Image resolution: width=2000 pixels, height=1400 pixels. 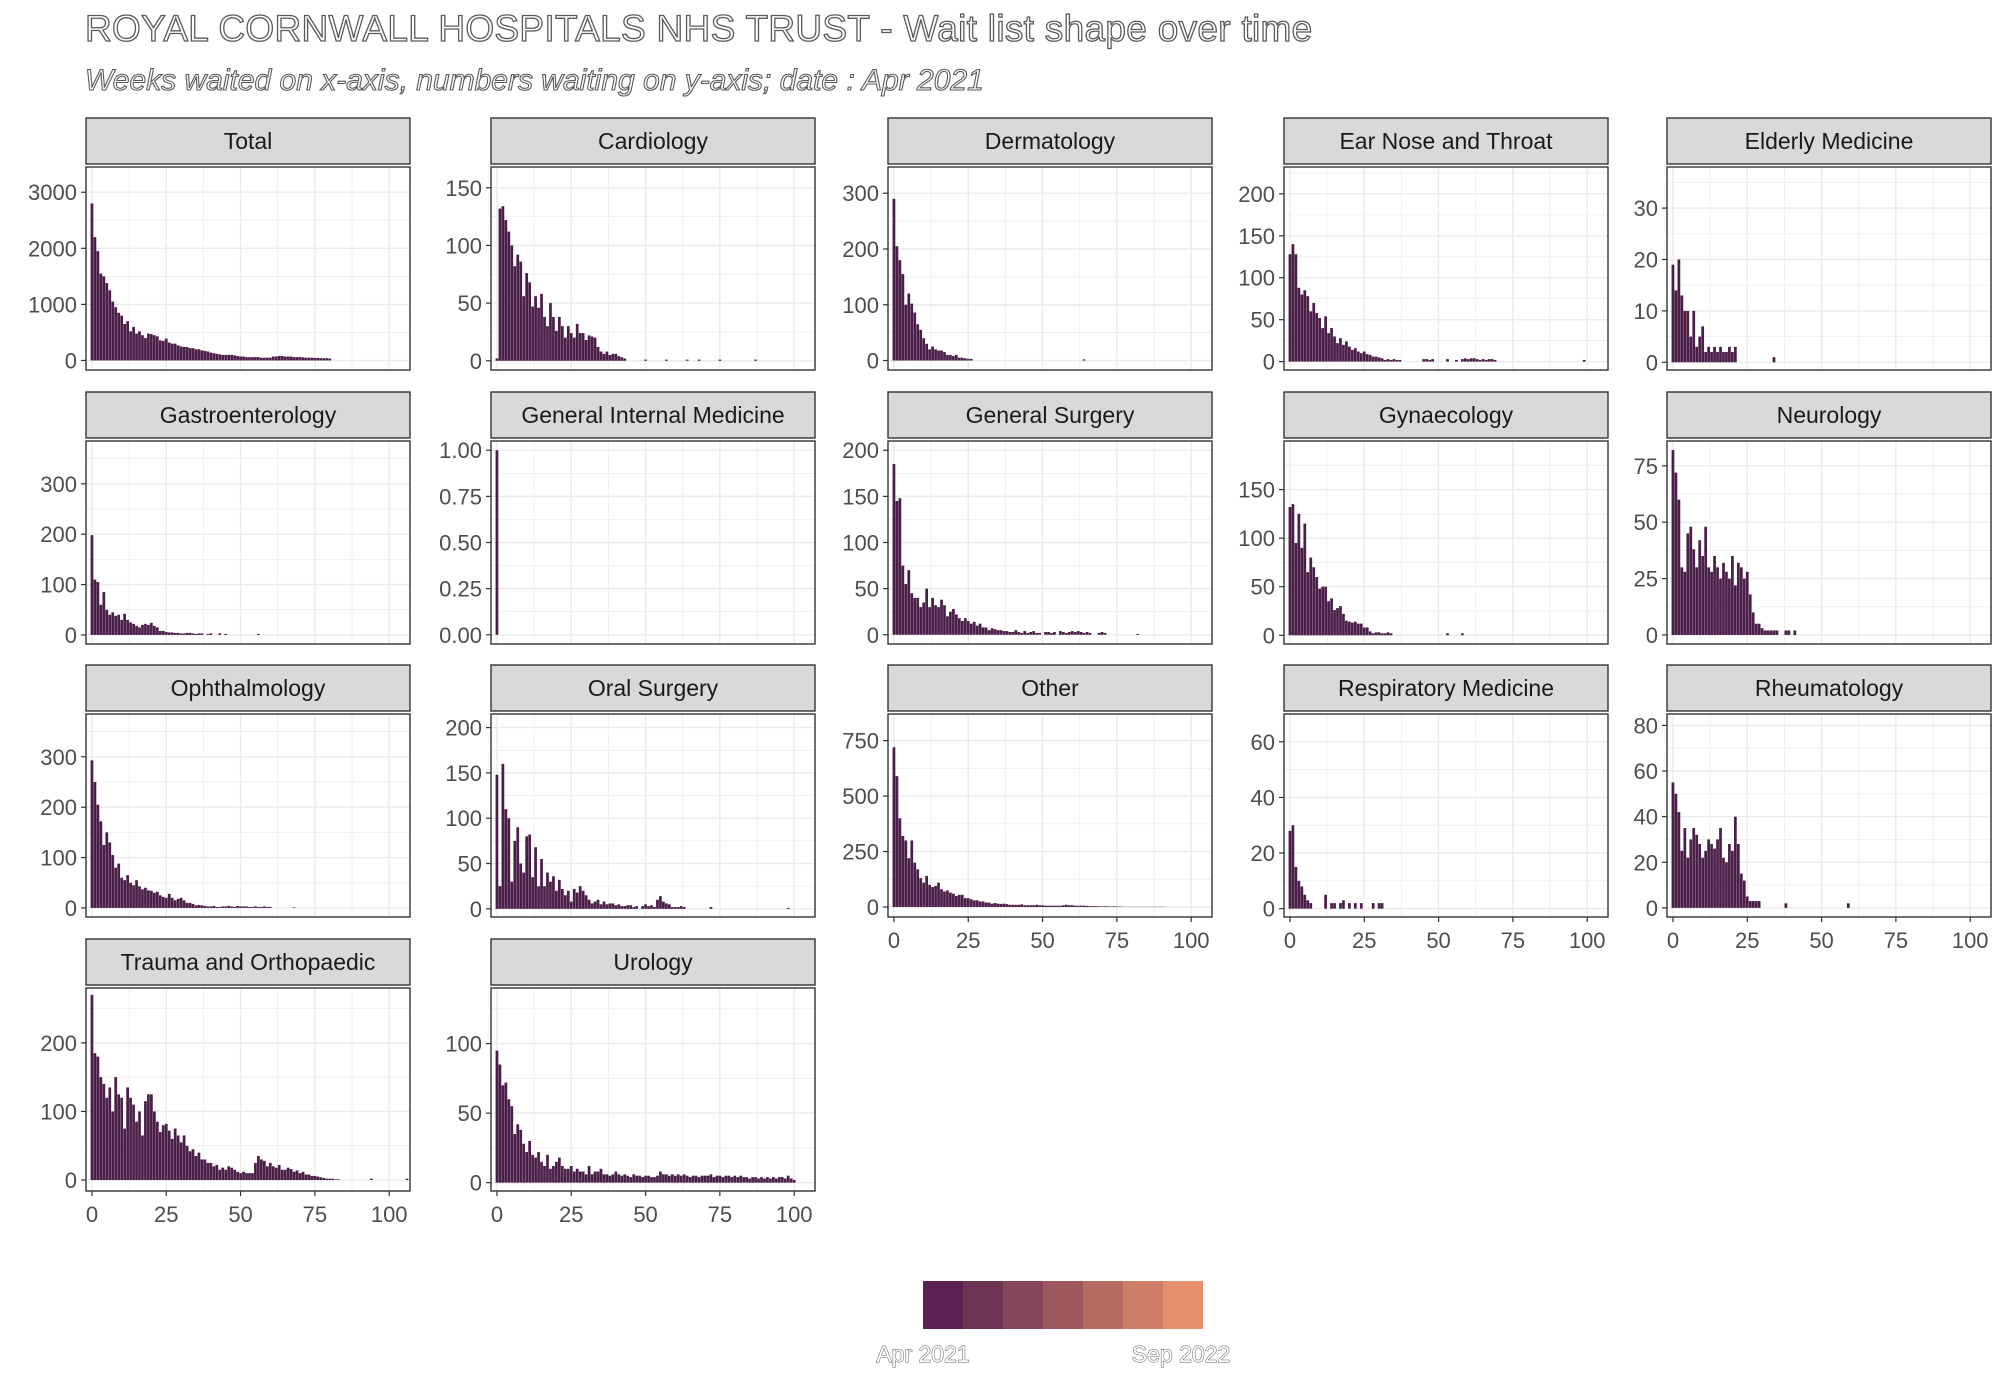 I want to click on facet-strip-label: Dermatology, so click(x=1050, y=141).